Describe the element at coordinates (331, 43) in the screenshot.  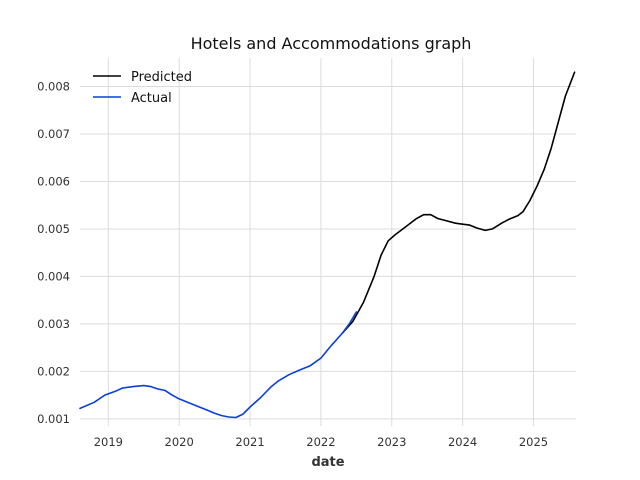
I see `chart-title: Hotels and Accommodations graph` at that location.